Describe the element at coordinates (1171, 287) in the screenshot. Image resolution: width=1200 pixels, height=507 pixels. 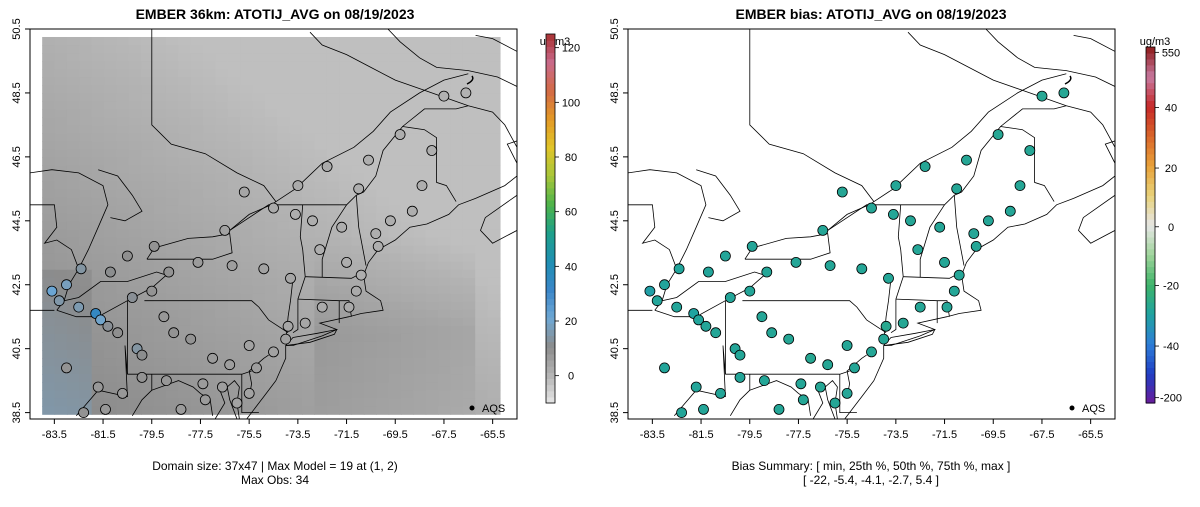
I see `colorbar-tick-label: -20` at that location.